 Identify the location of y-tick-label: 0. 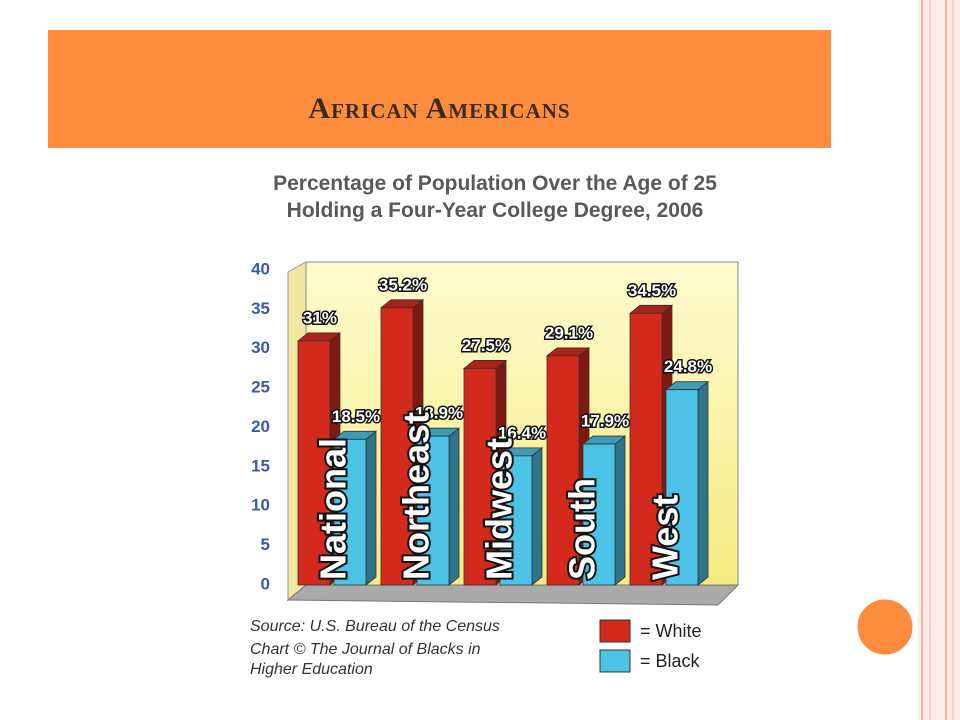
(265, 583).